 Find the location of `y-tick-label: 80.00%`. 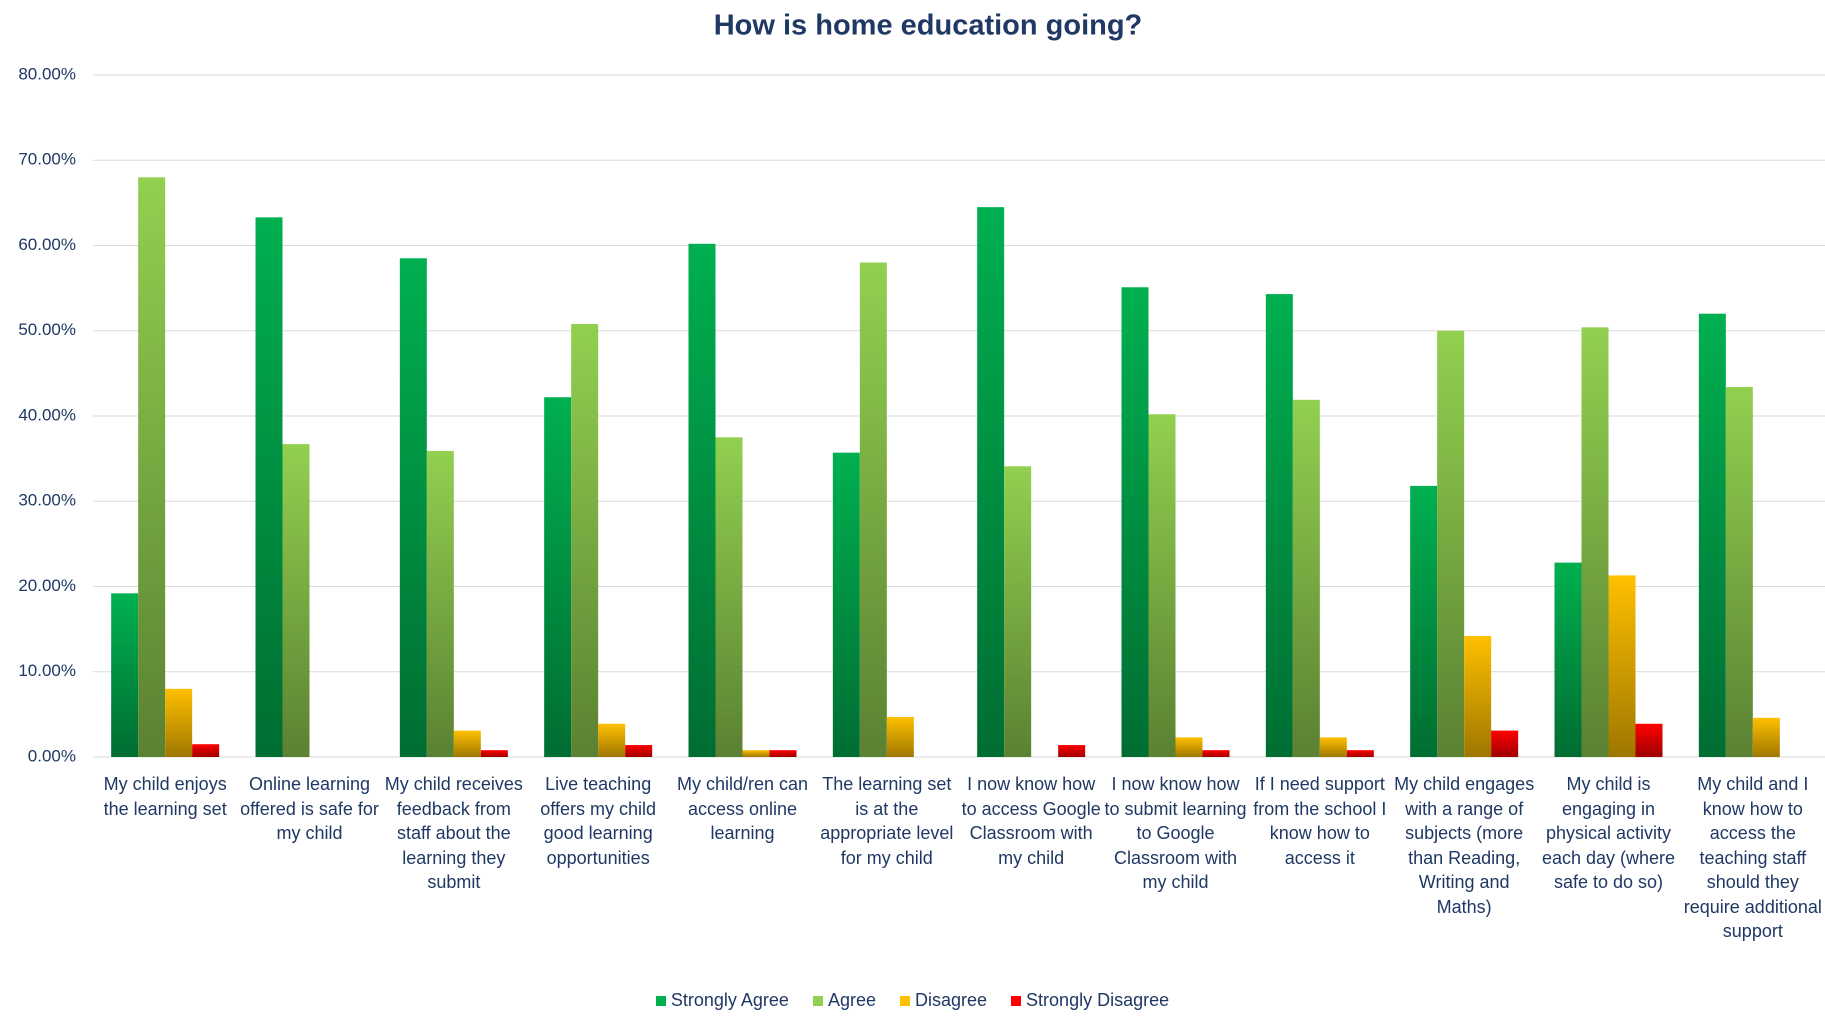

y-tick-label: 80.00% is located at coordinates (47, 73).